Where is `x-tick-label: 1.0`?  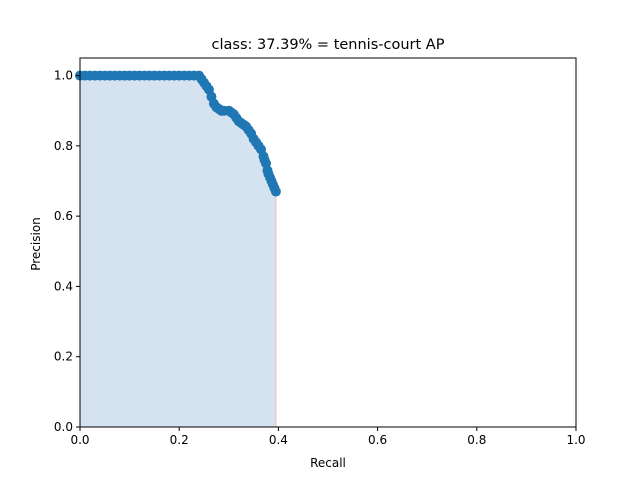
x-tick-label: 1.0 is located at coordinates (575, 440).